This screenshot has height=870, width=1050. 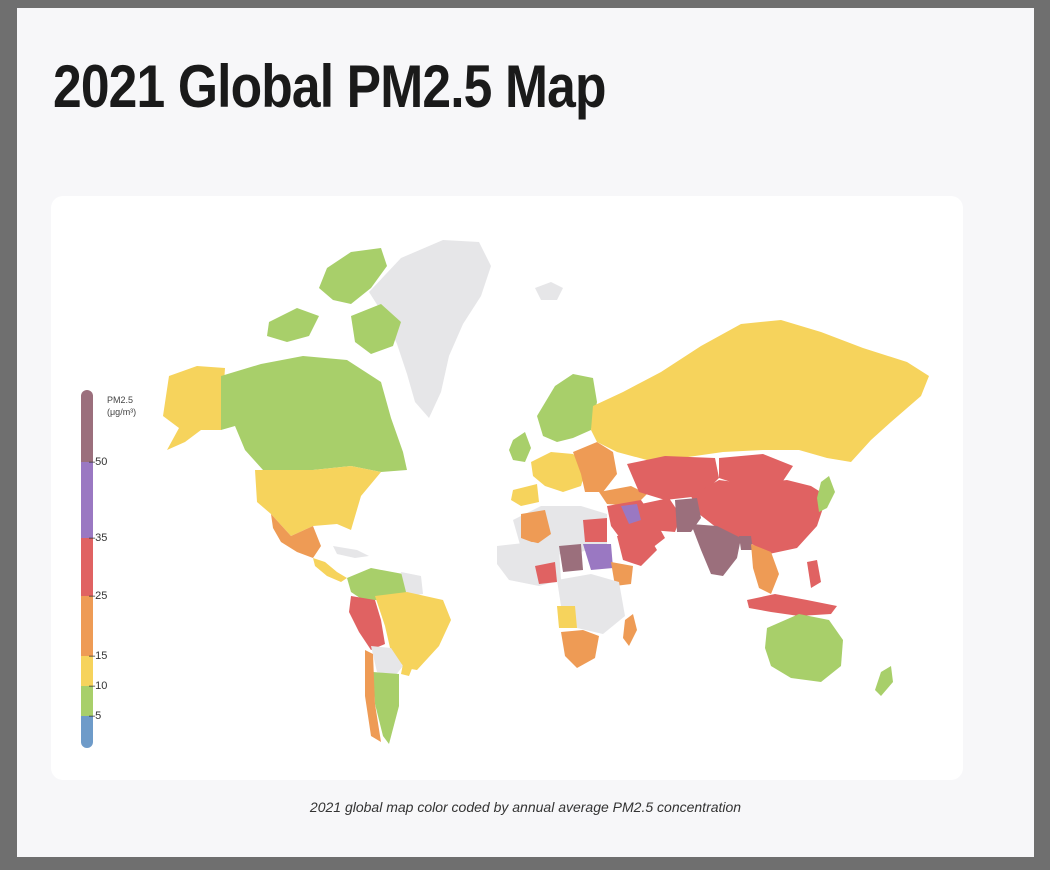 I want to click on region-australia, so click(x=804, y=648).